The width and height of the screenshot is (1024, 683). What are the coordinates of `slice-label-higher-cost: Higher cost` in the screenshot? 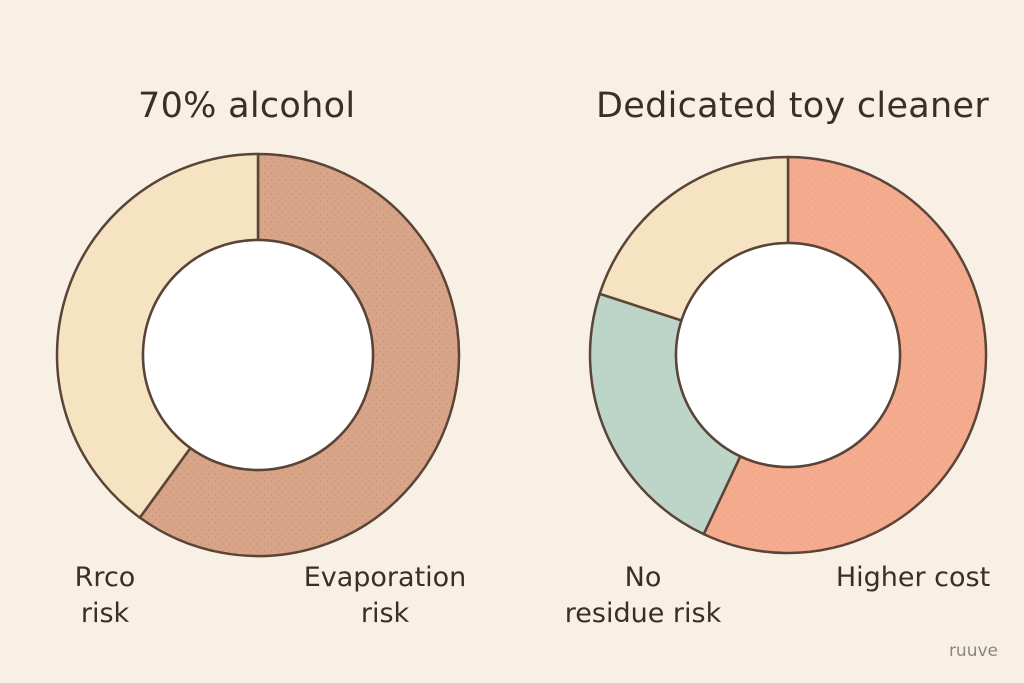 It's located at (913, 578).